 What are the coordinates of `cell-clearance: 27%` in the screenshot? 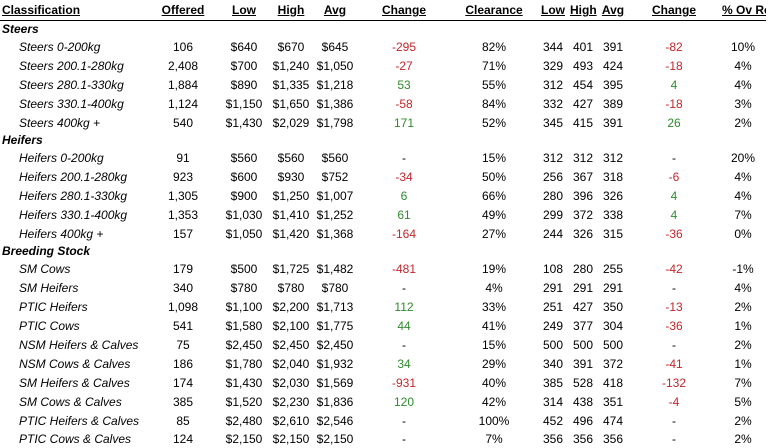 It's located at (494, 233).